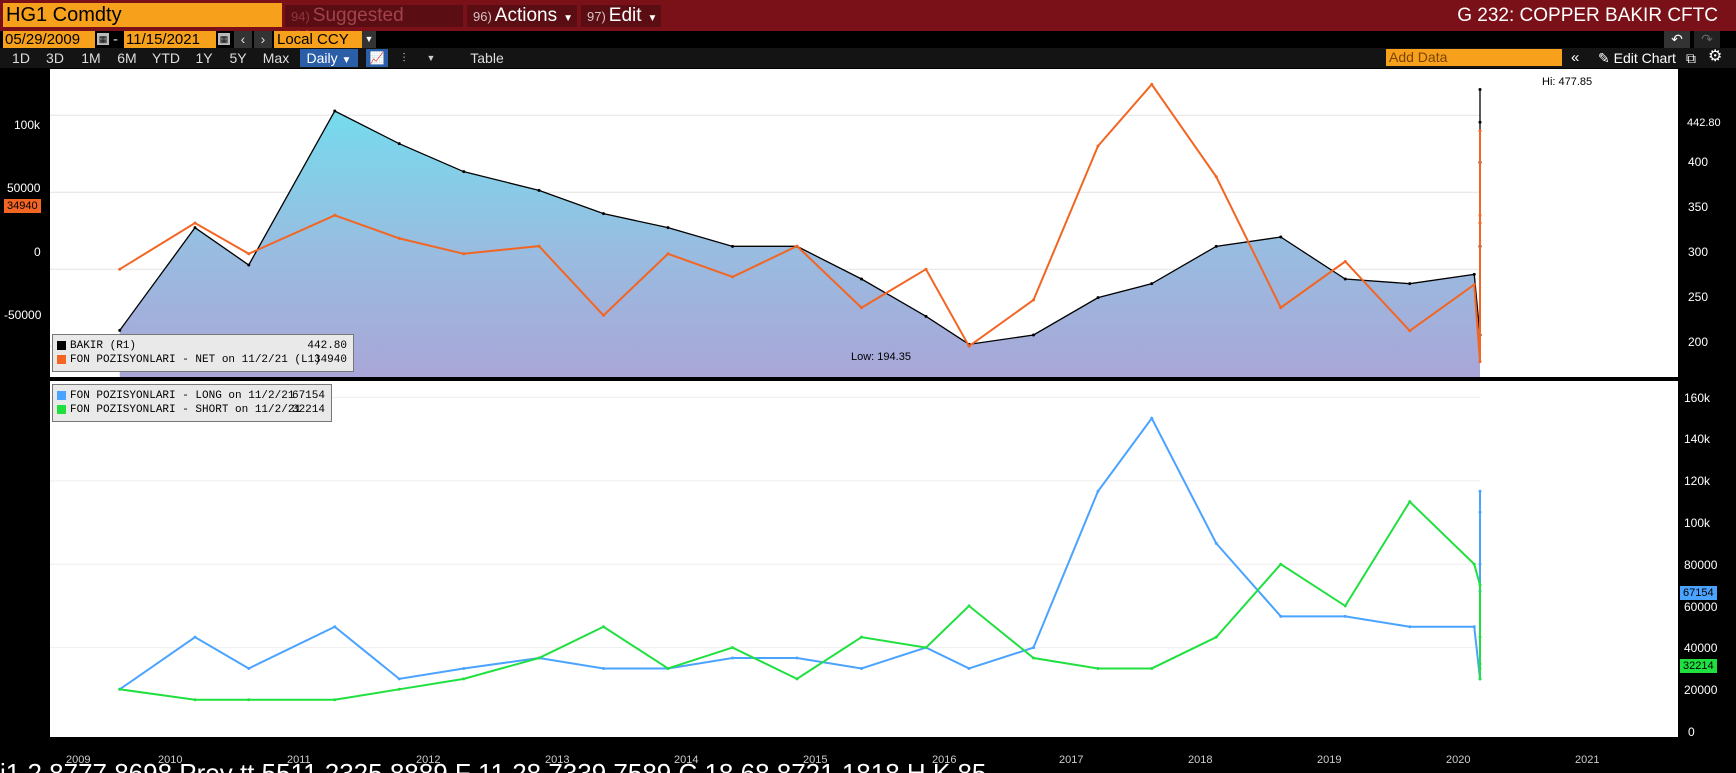  I want to click on right-axis-tick: 250, so click(1698, 297).